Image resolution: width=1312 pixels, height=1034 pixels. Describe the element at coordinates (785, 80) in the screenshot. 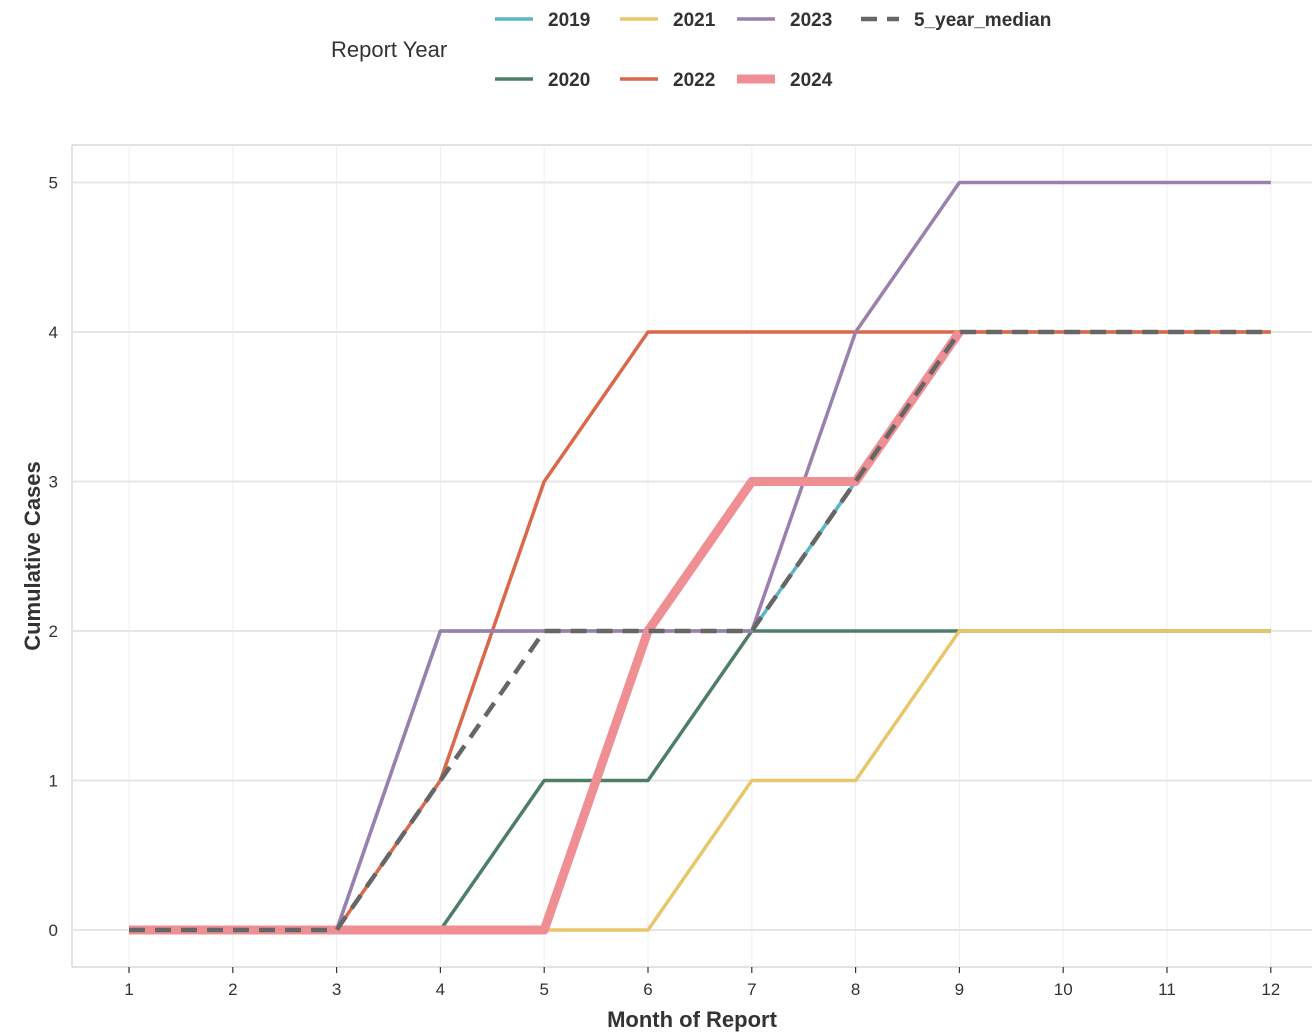

I see `legend-item-2024: 2024` at that location.